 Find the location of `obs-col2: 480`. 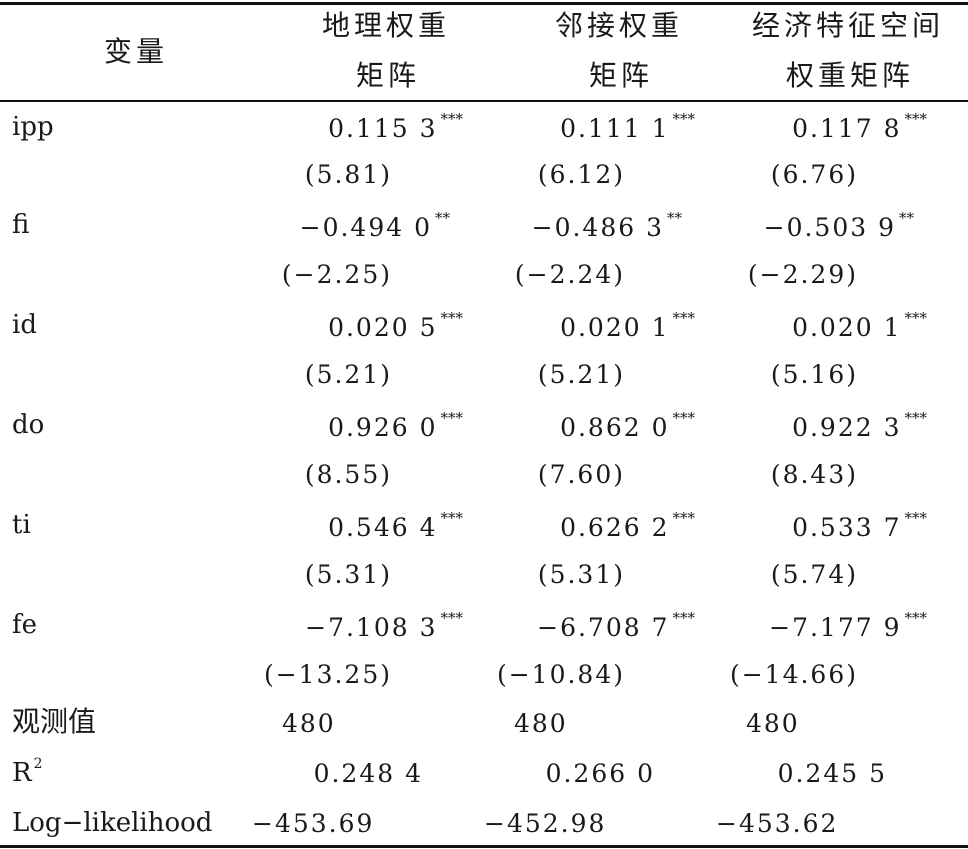

obs-col2: 480 is located at coordinates (541, 723).